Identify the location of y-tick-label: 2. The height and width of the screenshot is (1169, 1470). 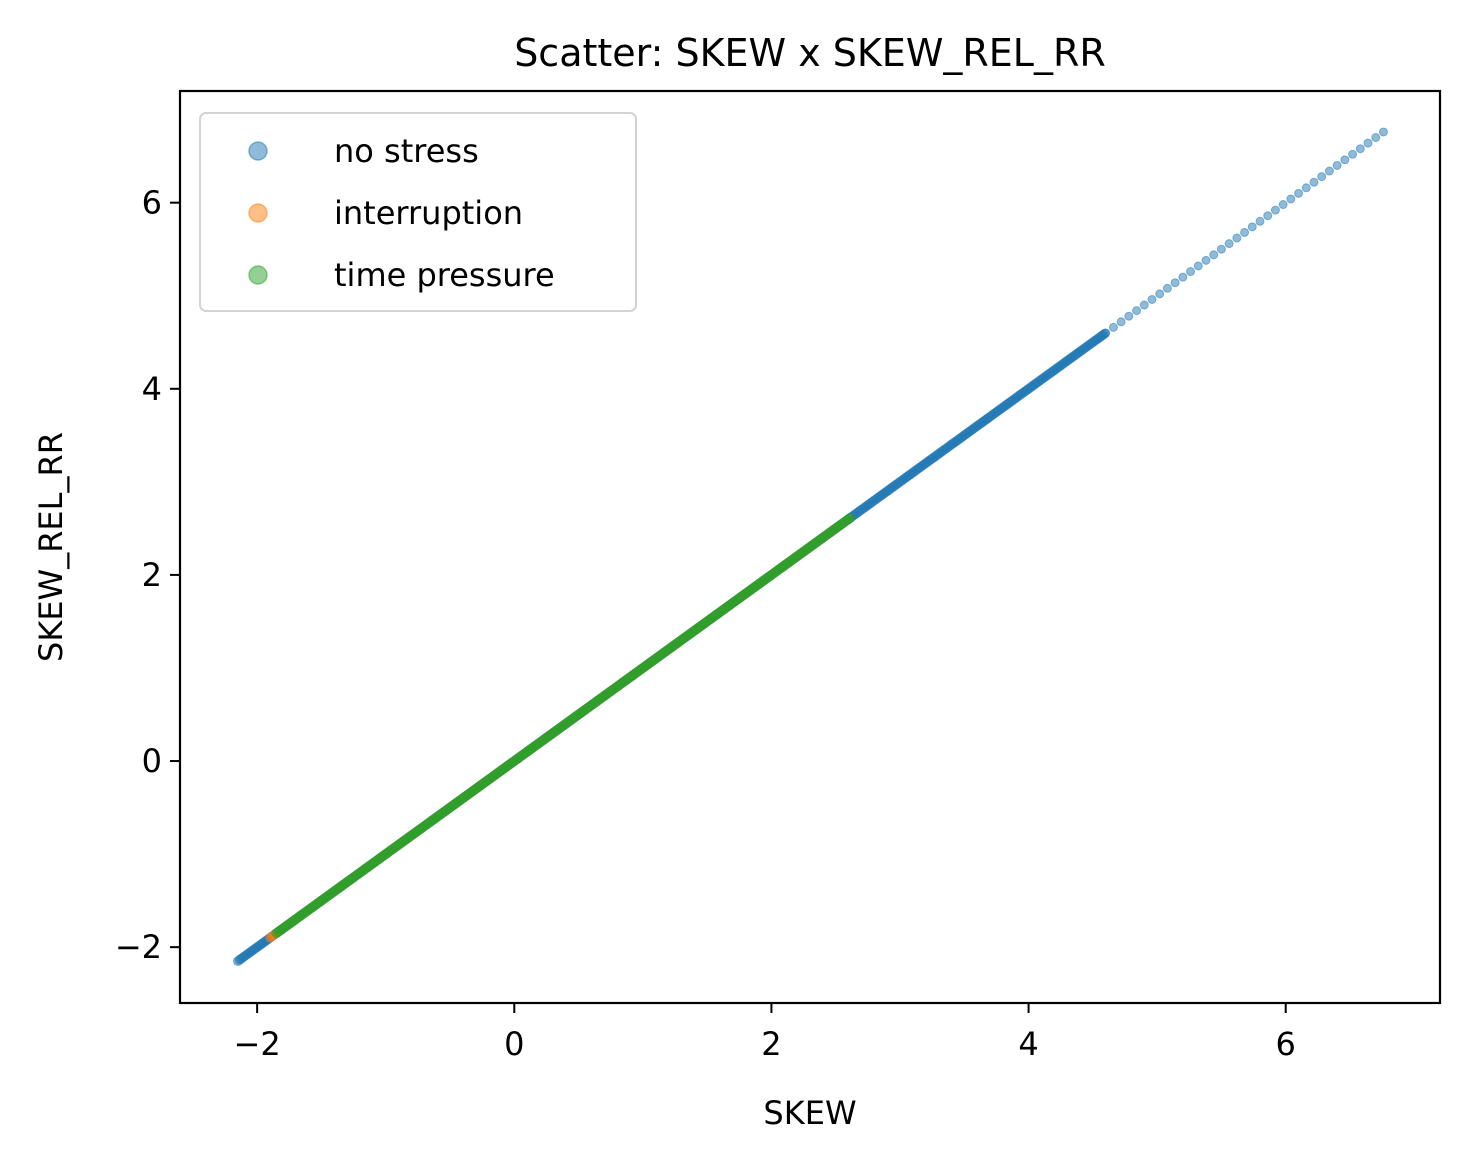
(152, 575).